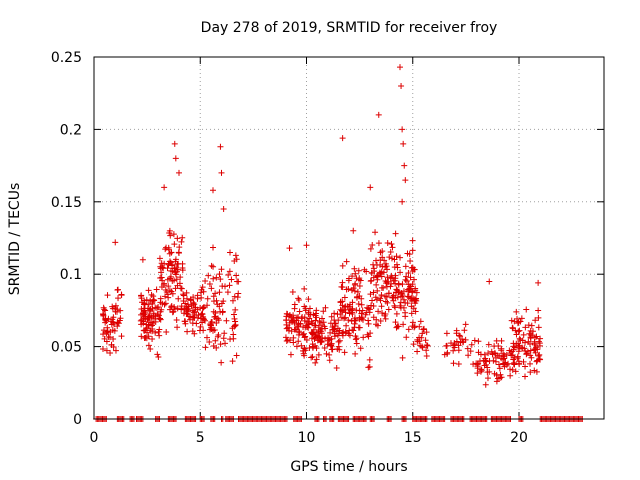 The width and height of the screenshot is (640, 480). What do you see at coordinates (519, 438) in the screenshot?
I see `x-tick-label: 20` at bounding box center [519, 438].